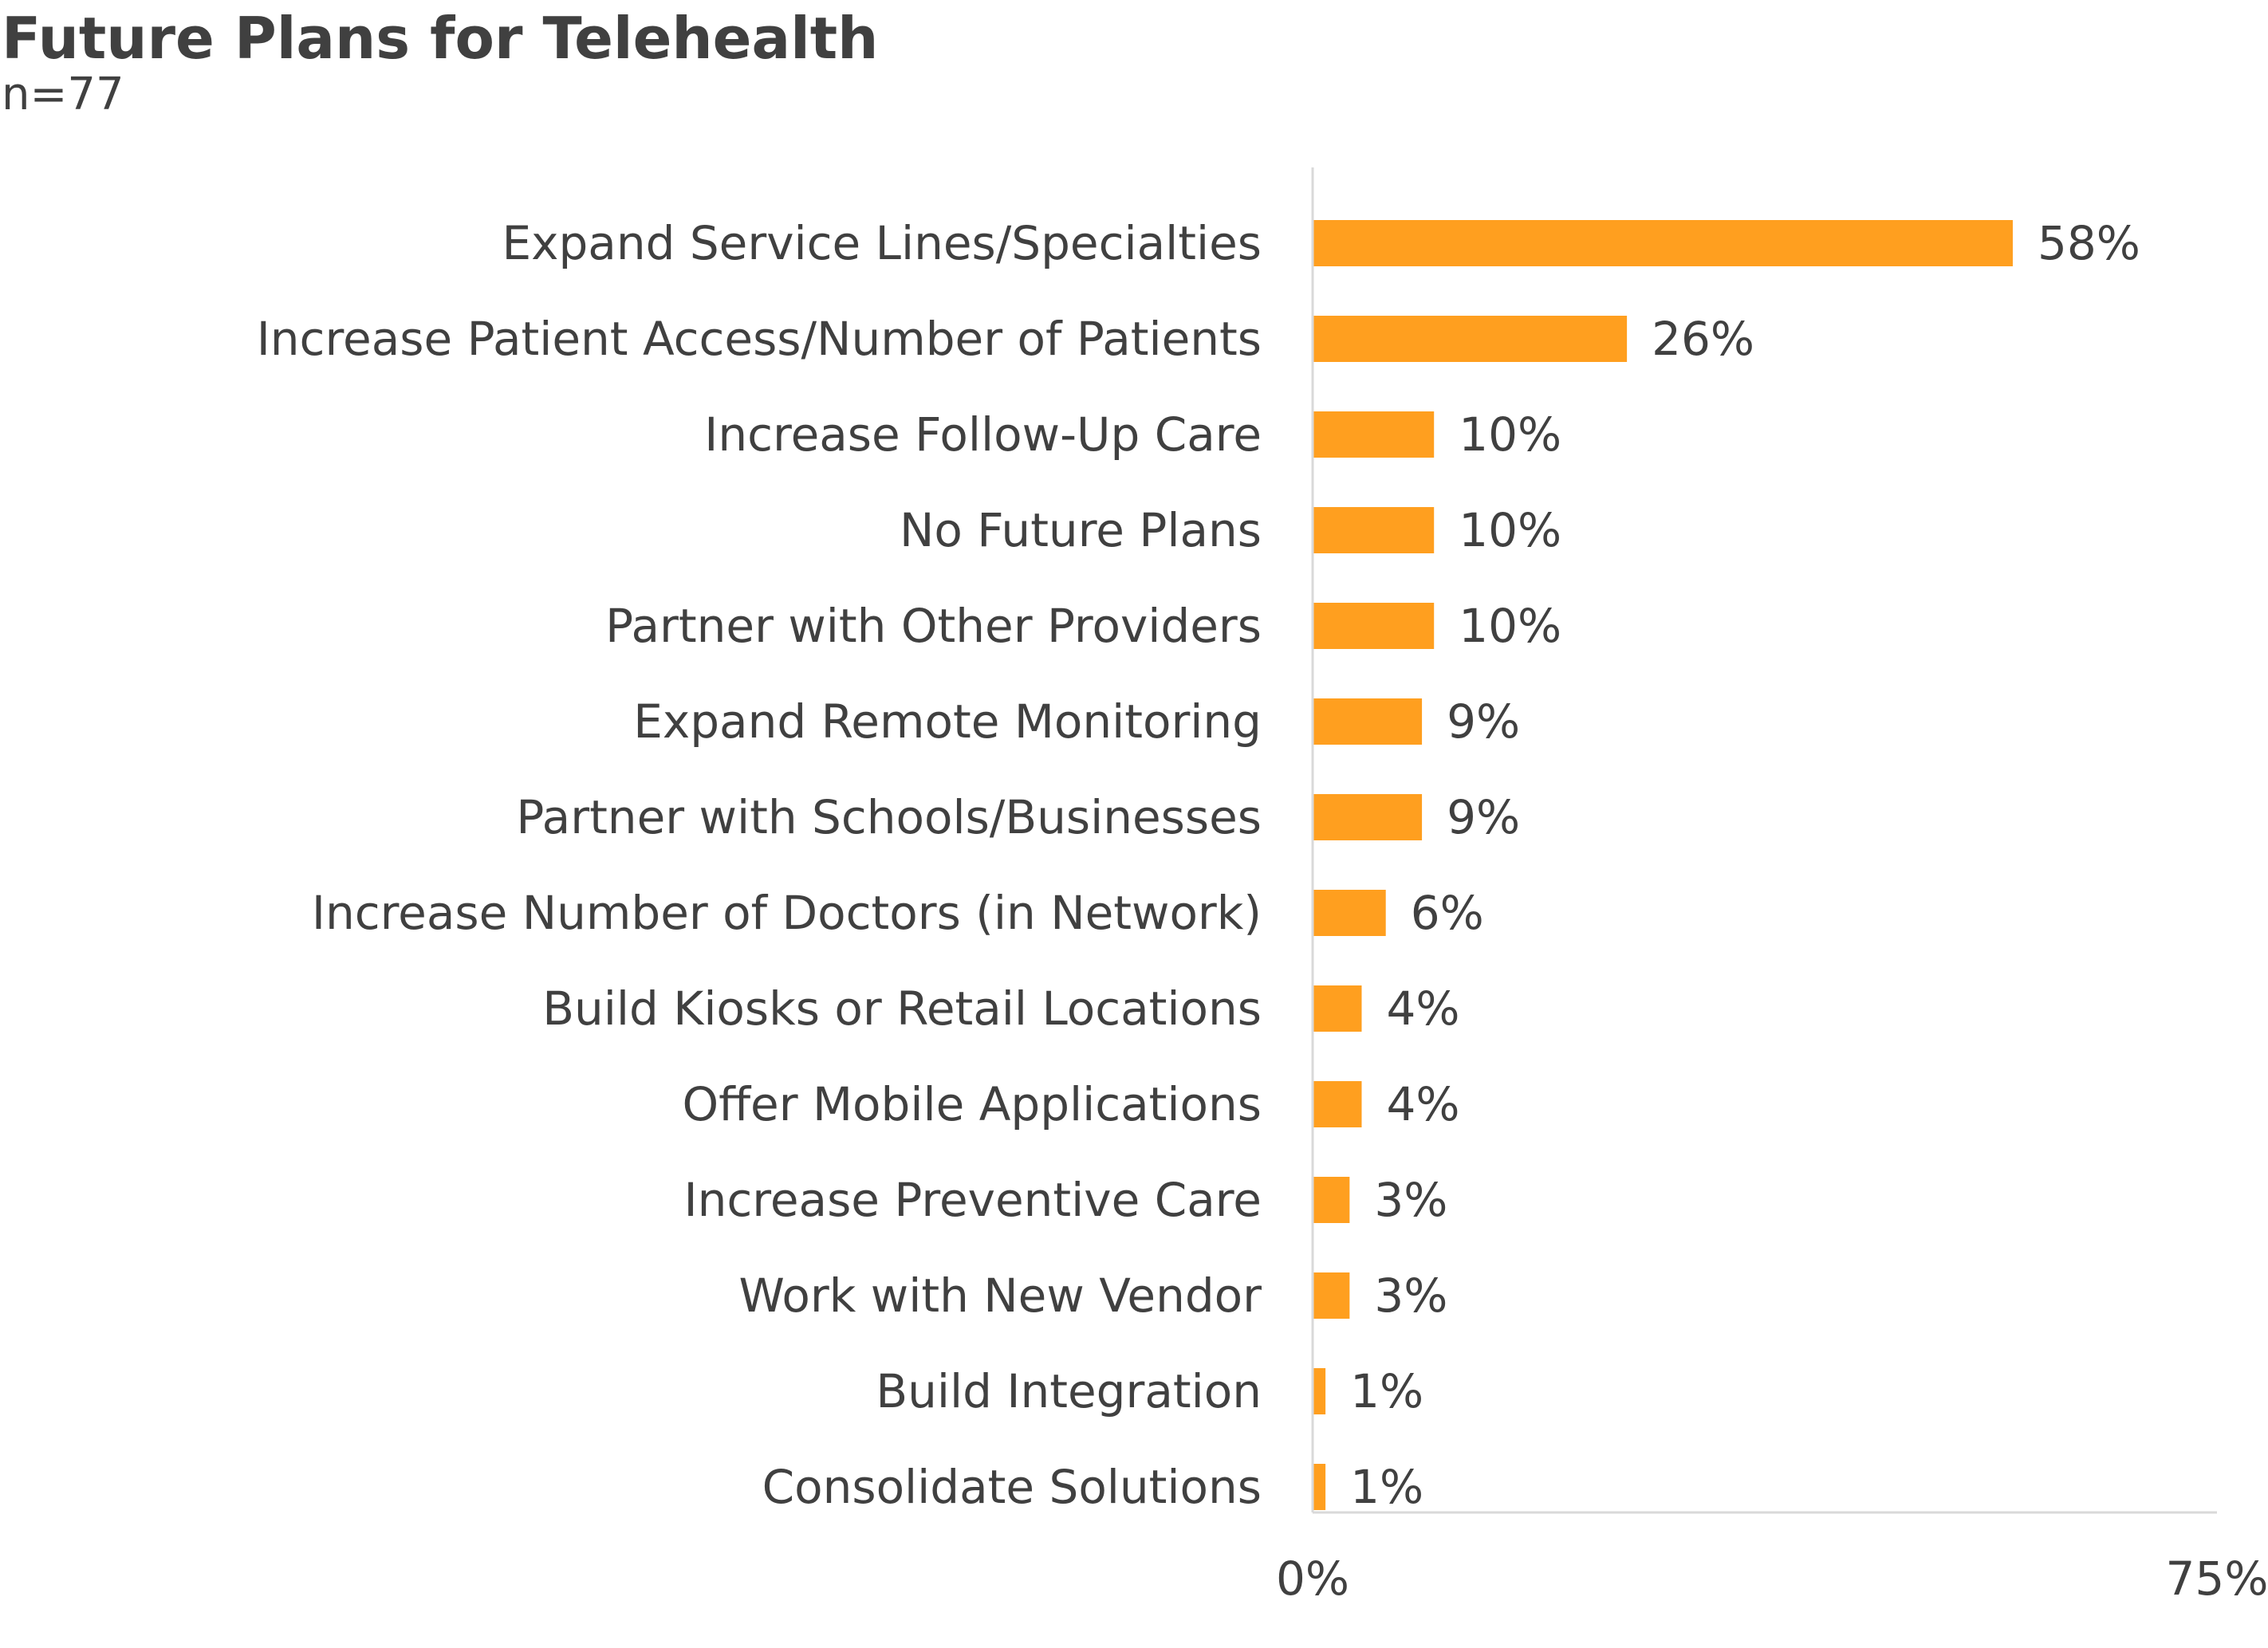 The height and width of the screenshot is (1648, 2268). I want to click on data-label: 58%, so click(2089, 243).